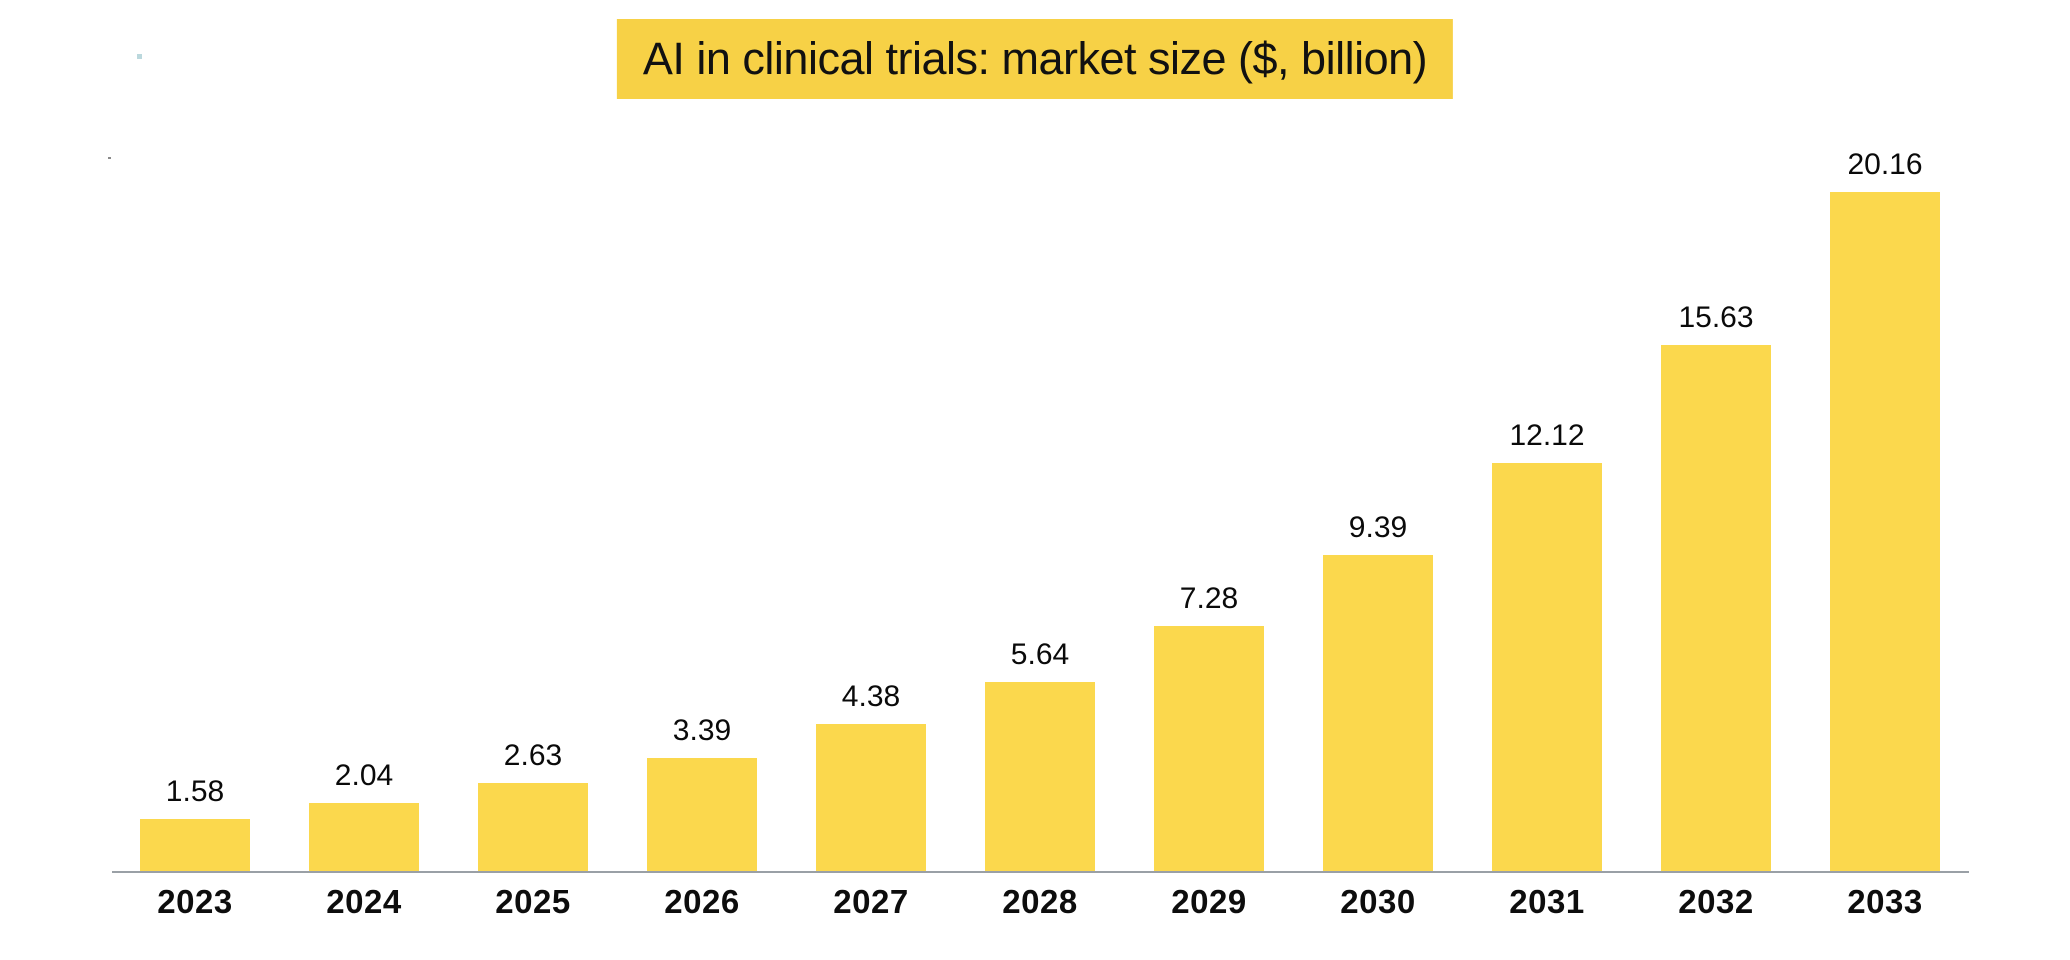 The width and height of the screenshot is (2070, 960). What do you see at coordinates (871, 696) in the screenshot?
I see `bar-value-label: 4.38` at bounding box center [871, 696].